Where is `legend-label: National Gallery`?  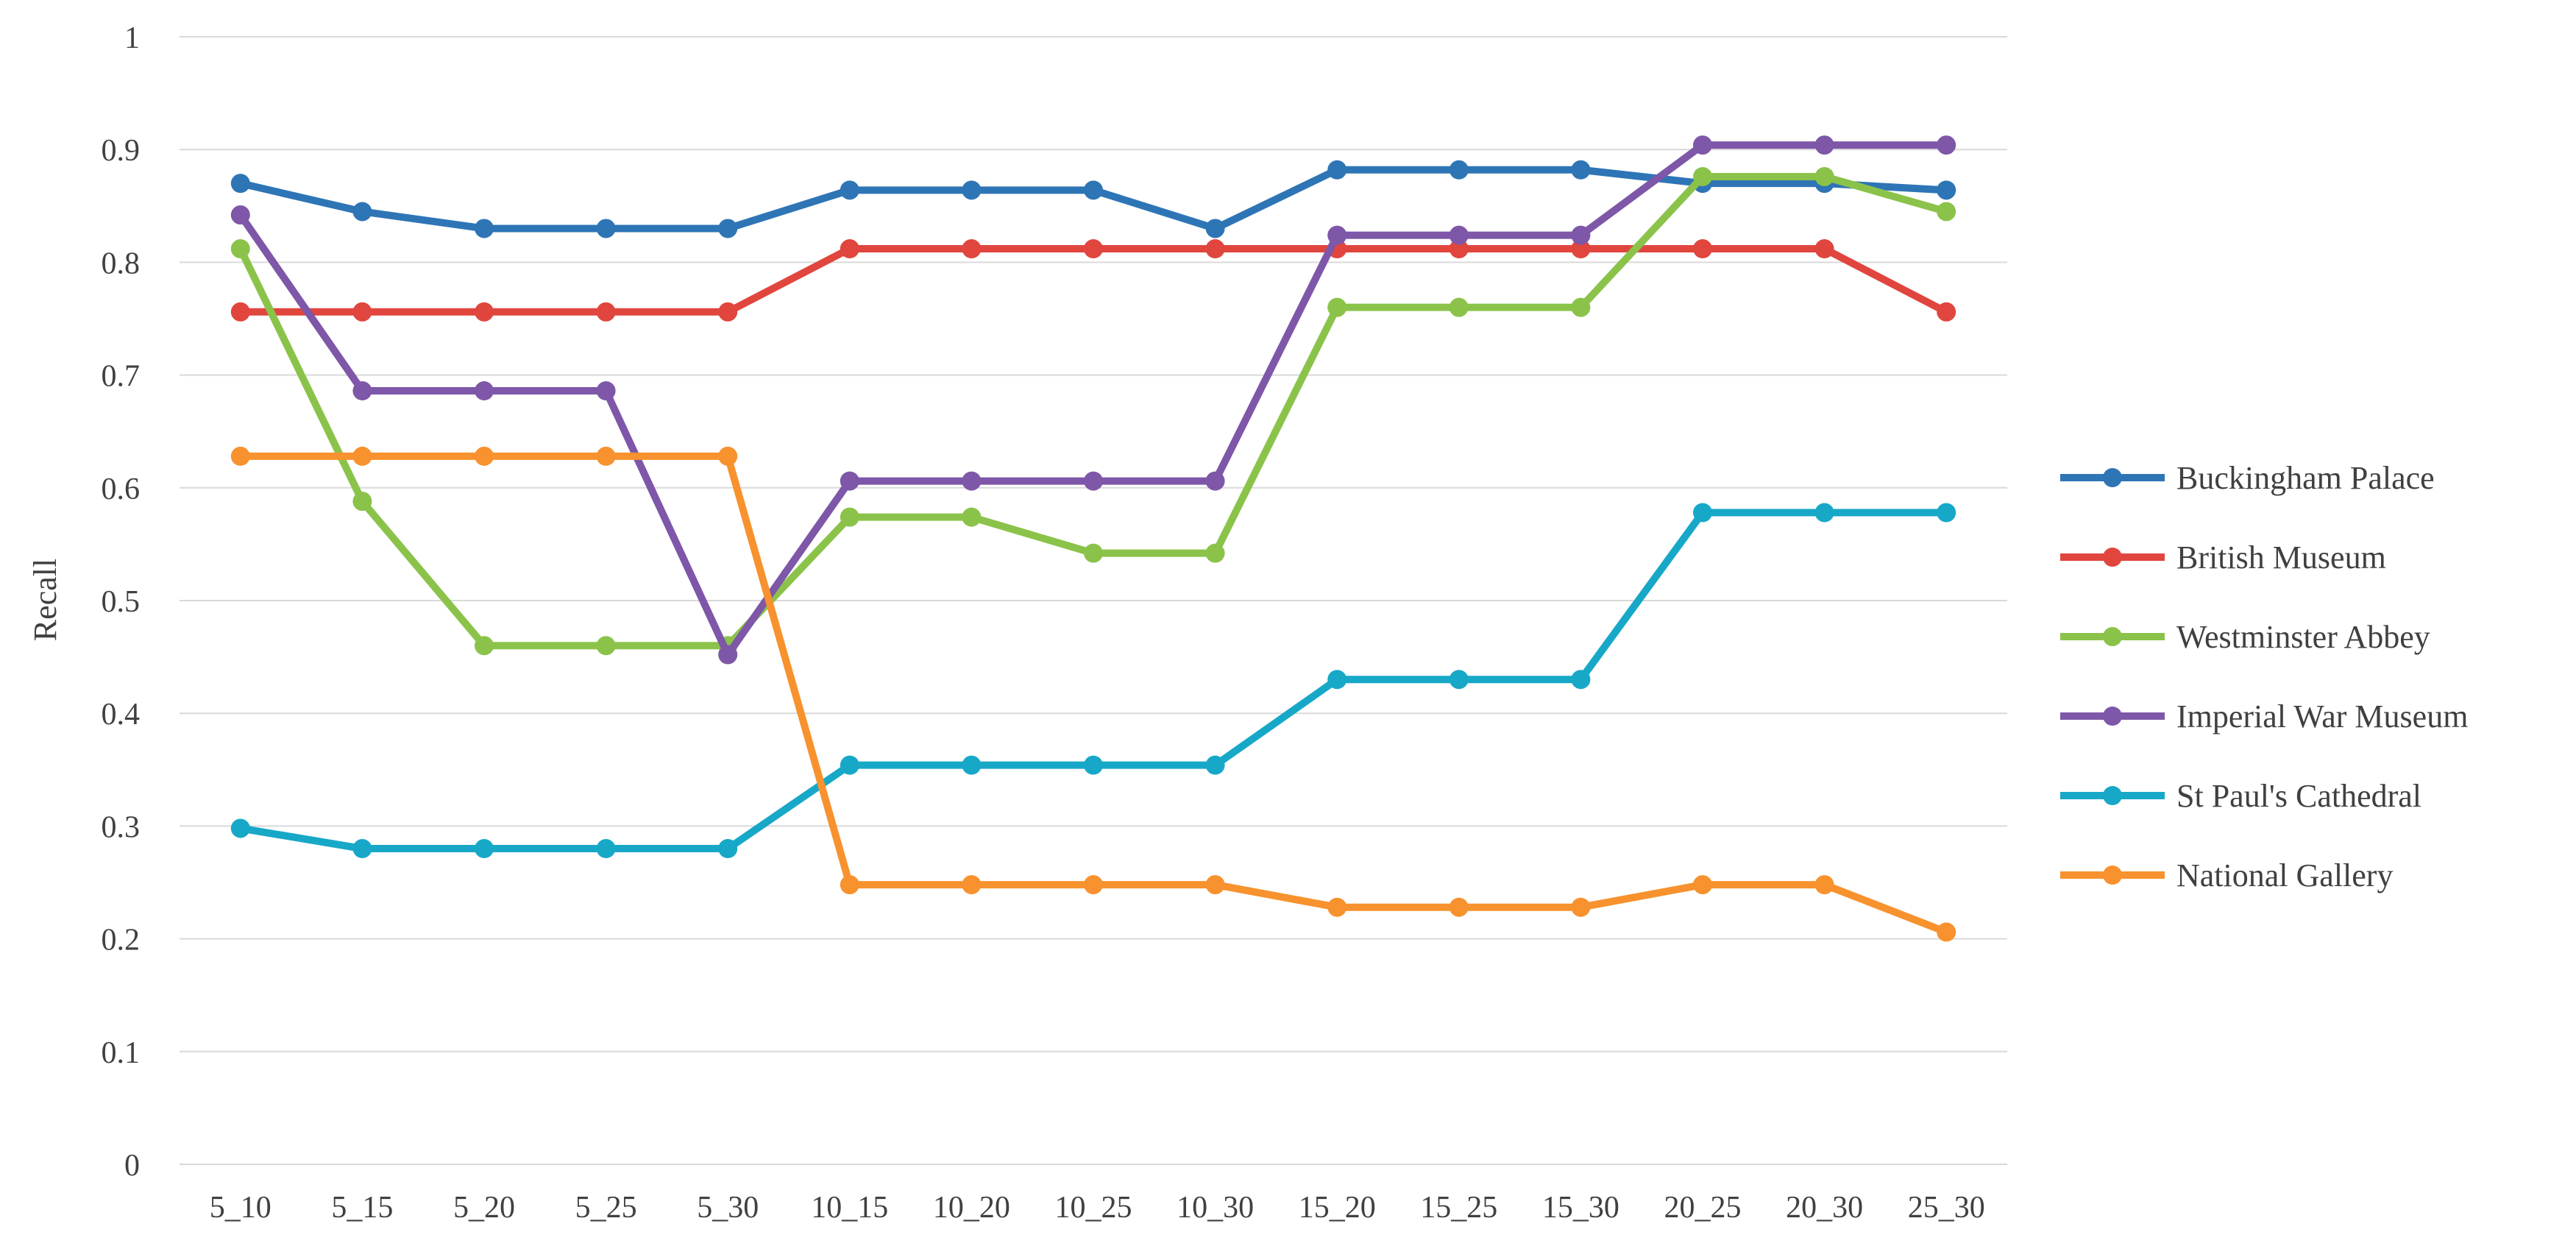 legend-label: National Gallery is located at coordinates (2284, 875).